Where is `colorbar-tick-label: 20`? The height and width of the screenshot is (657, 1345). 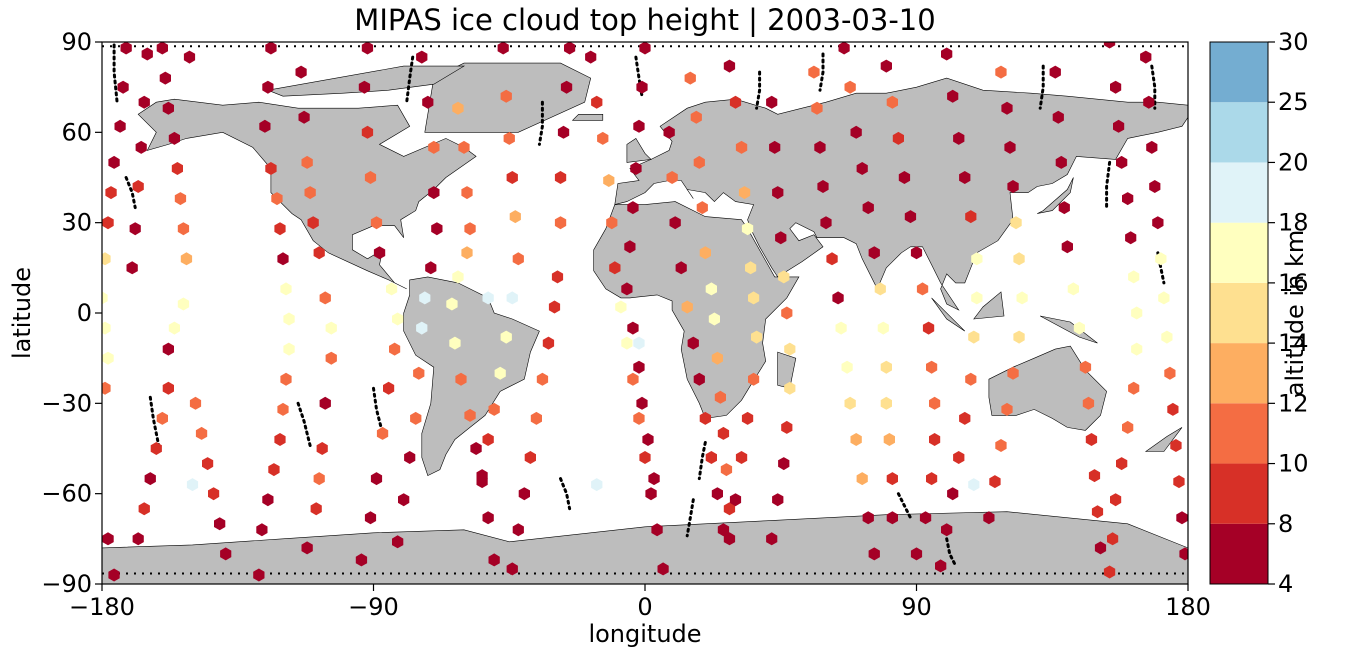
colorbar-tick-label: 20 is located at coordinates (1293, 162).